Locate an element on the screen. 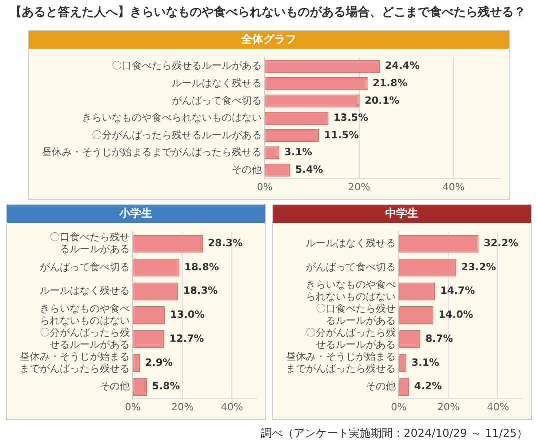 The height and width of the screenshot is (447, 536). data-label: 5.4% is located at coordinates (309, 170).